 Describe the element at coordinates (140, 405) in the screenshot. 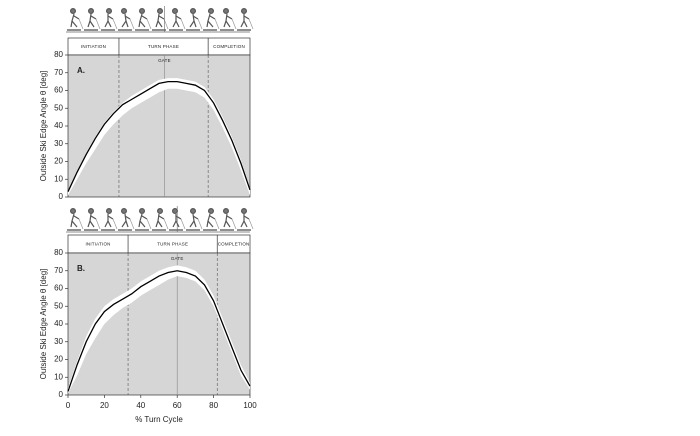

I see `x-tick-label: 40` at that location.